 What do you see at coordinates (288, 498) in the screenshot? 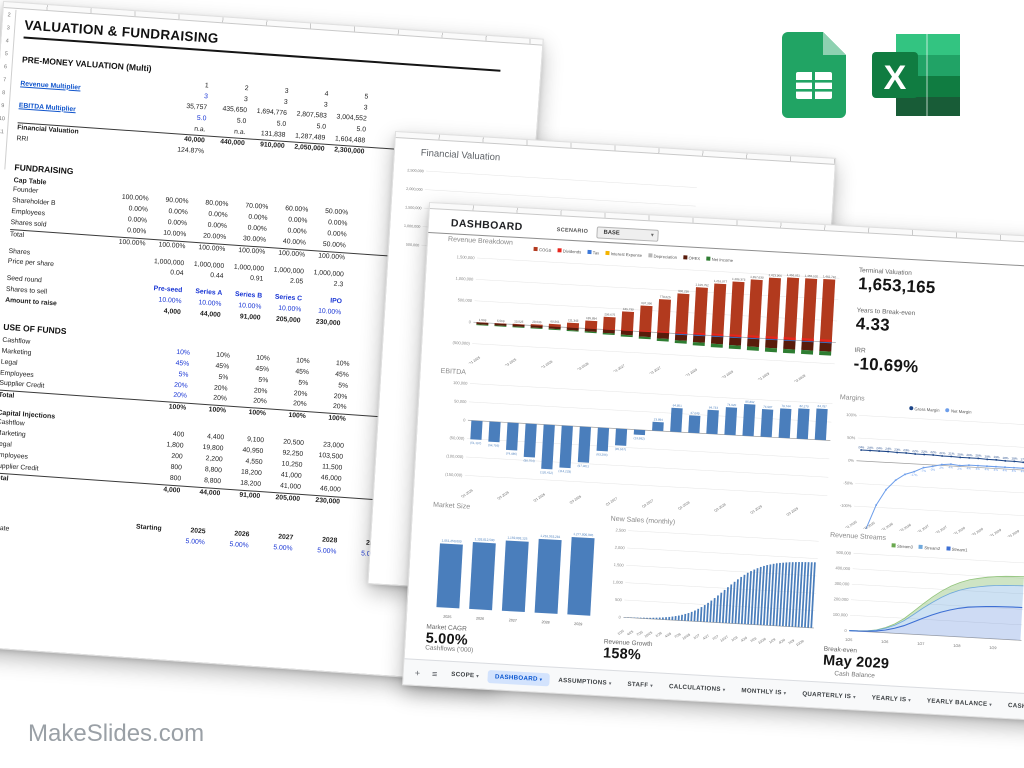
I see `sheet-cell: 205,000` at bounding box center [288, 498].